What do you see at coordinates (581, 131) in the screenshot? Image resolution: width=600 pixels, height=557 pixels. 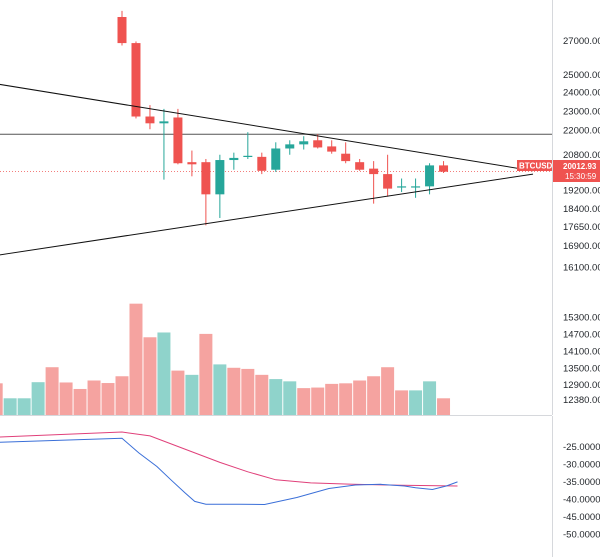 I see `price-tick-label: 22000.00` at bounding box center [581, 131].